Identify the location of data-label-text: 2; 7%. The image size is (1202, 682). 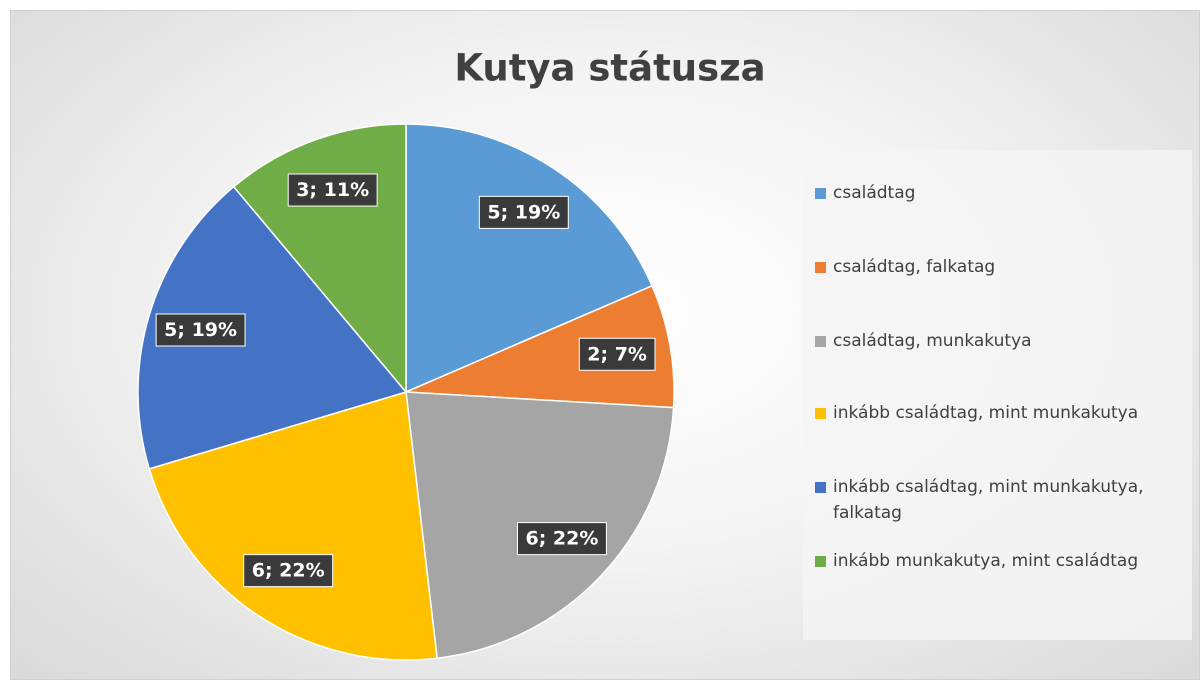
(617, 354).